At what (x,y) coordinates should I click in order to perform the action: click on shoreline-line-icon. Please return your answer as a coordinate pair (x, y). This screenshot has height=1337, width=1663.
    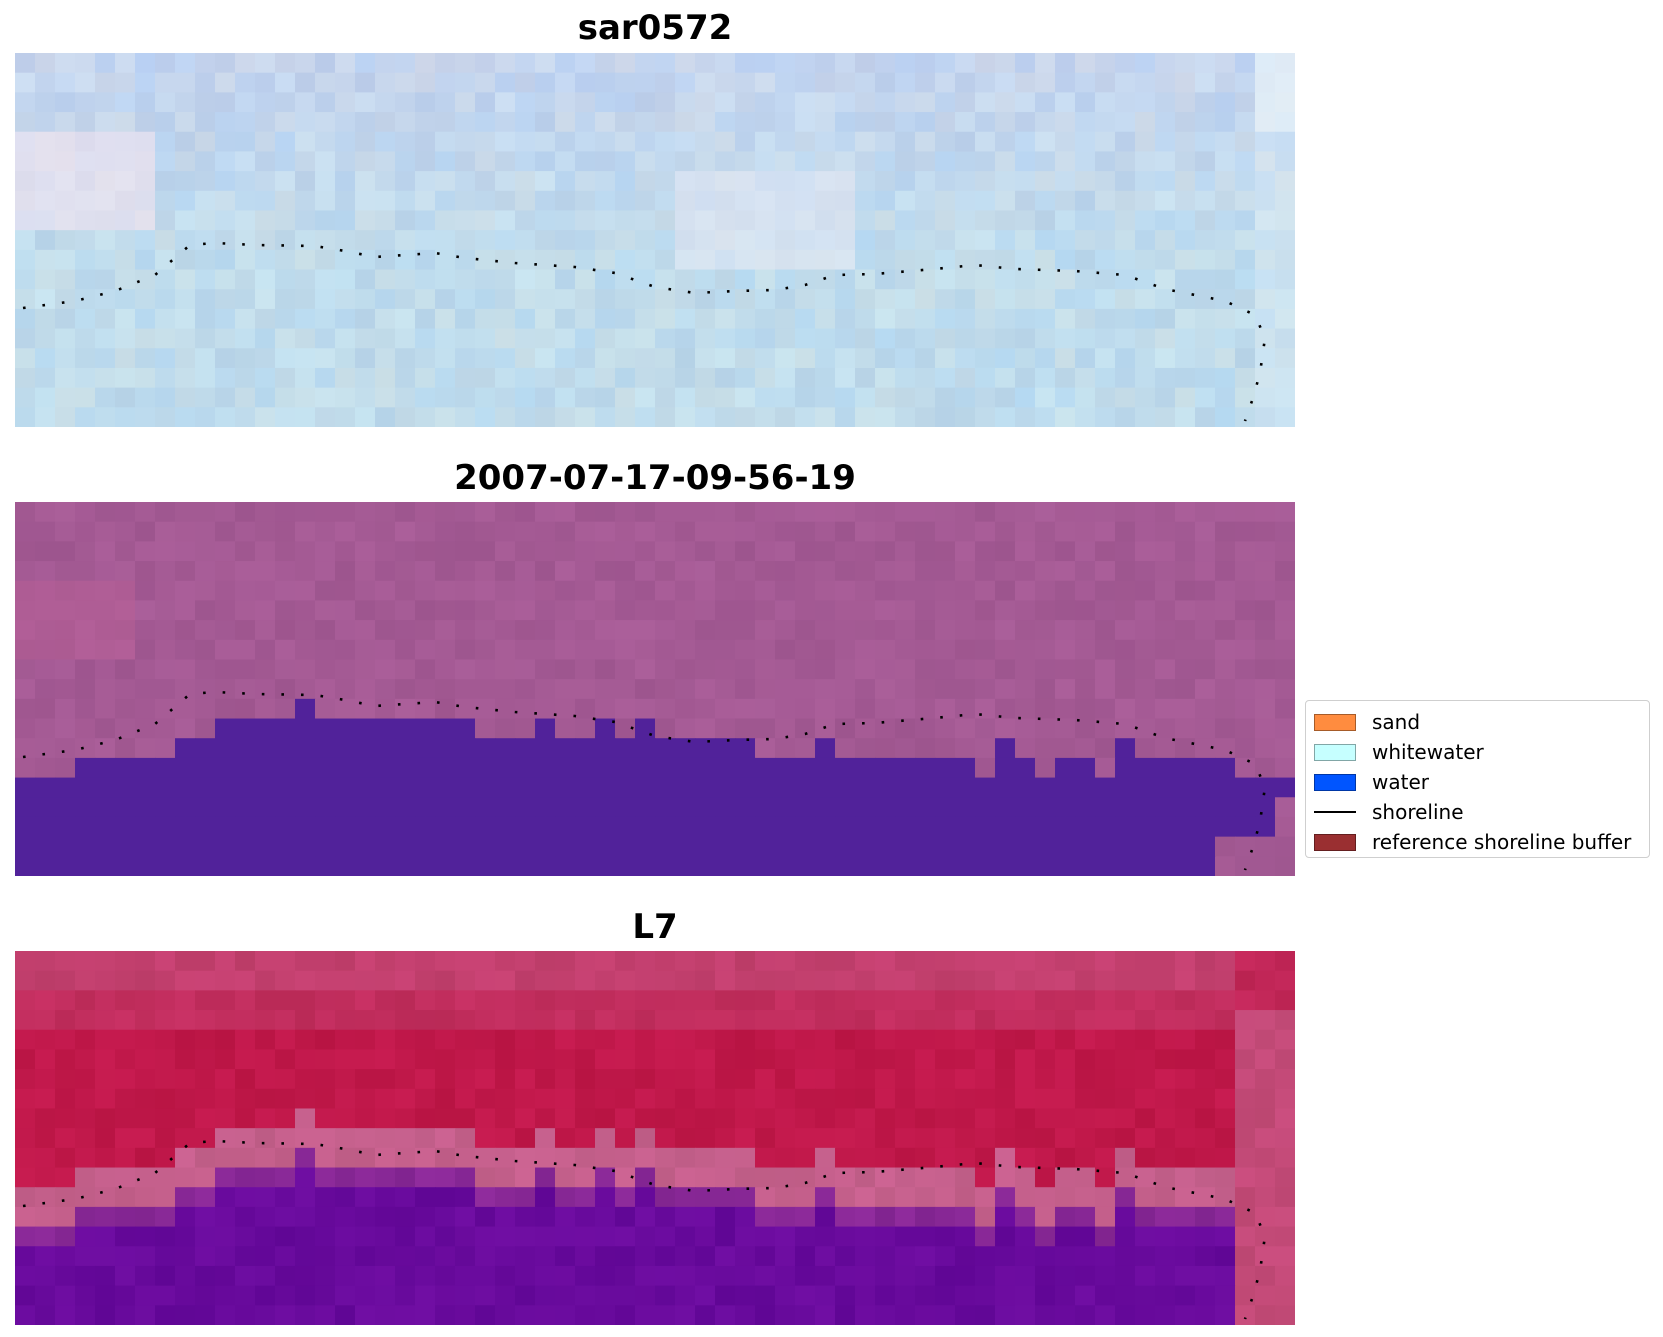
    Looking at the image, I should click on (1335, 812).